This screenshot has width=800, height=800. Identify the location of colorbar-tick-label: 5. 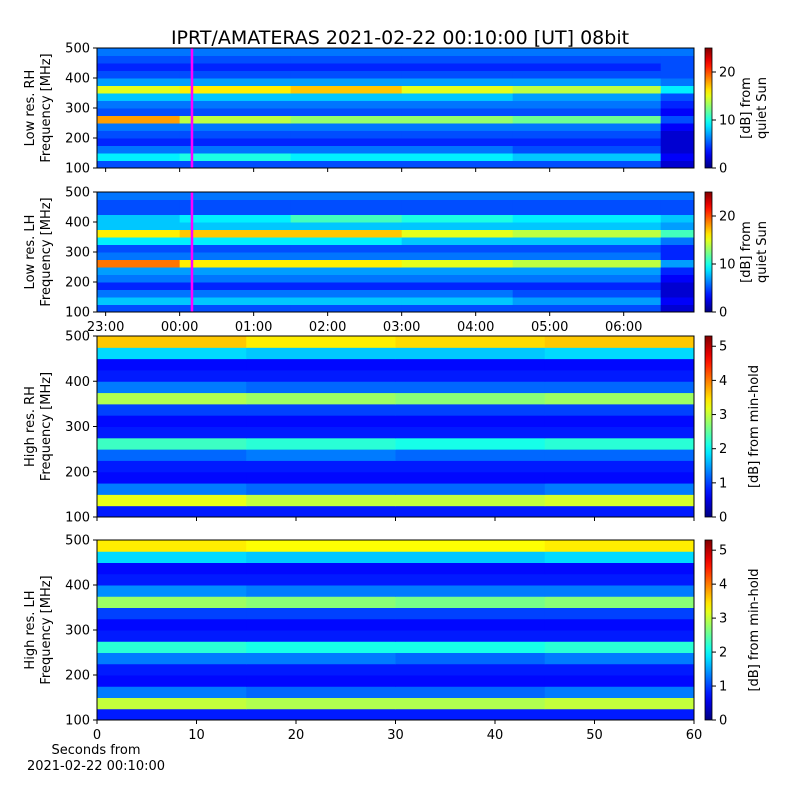
(723, 347).